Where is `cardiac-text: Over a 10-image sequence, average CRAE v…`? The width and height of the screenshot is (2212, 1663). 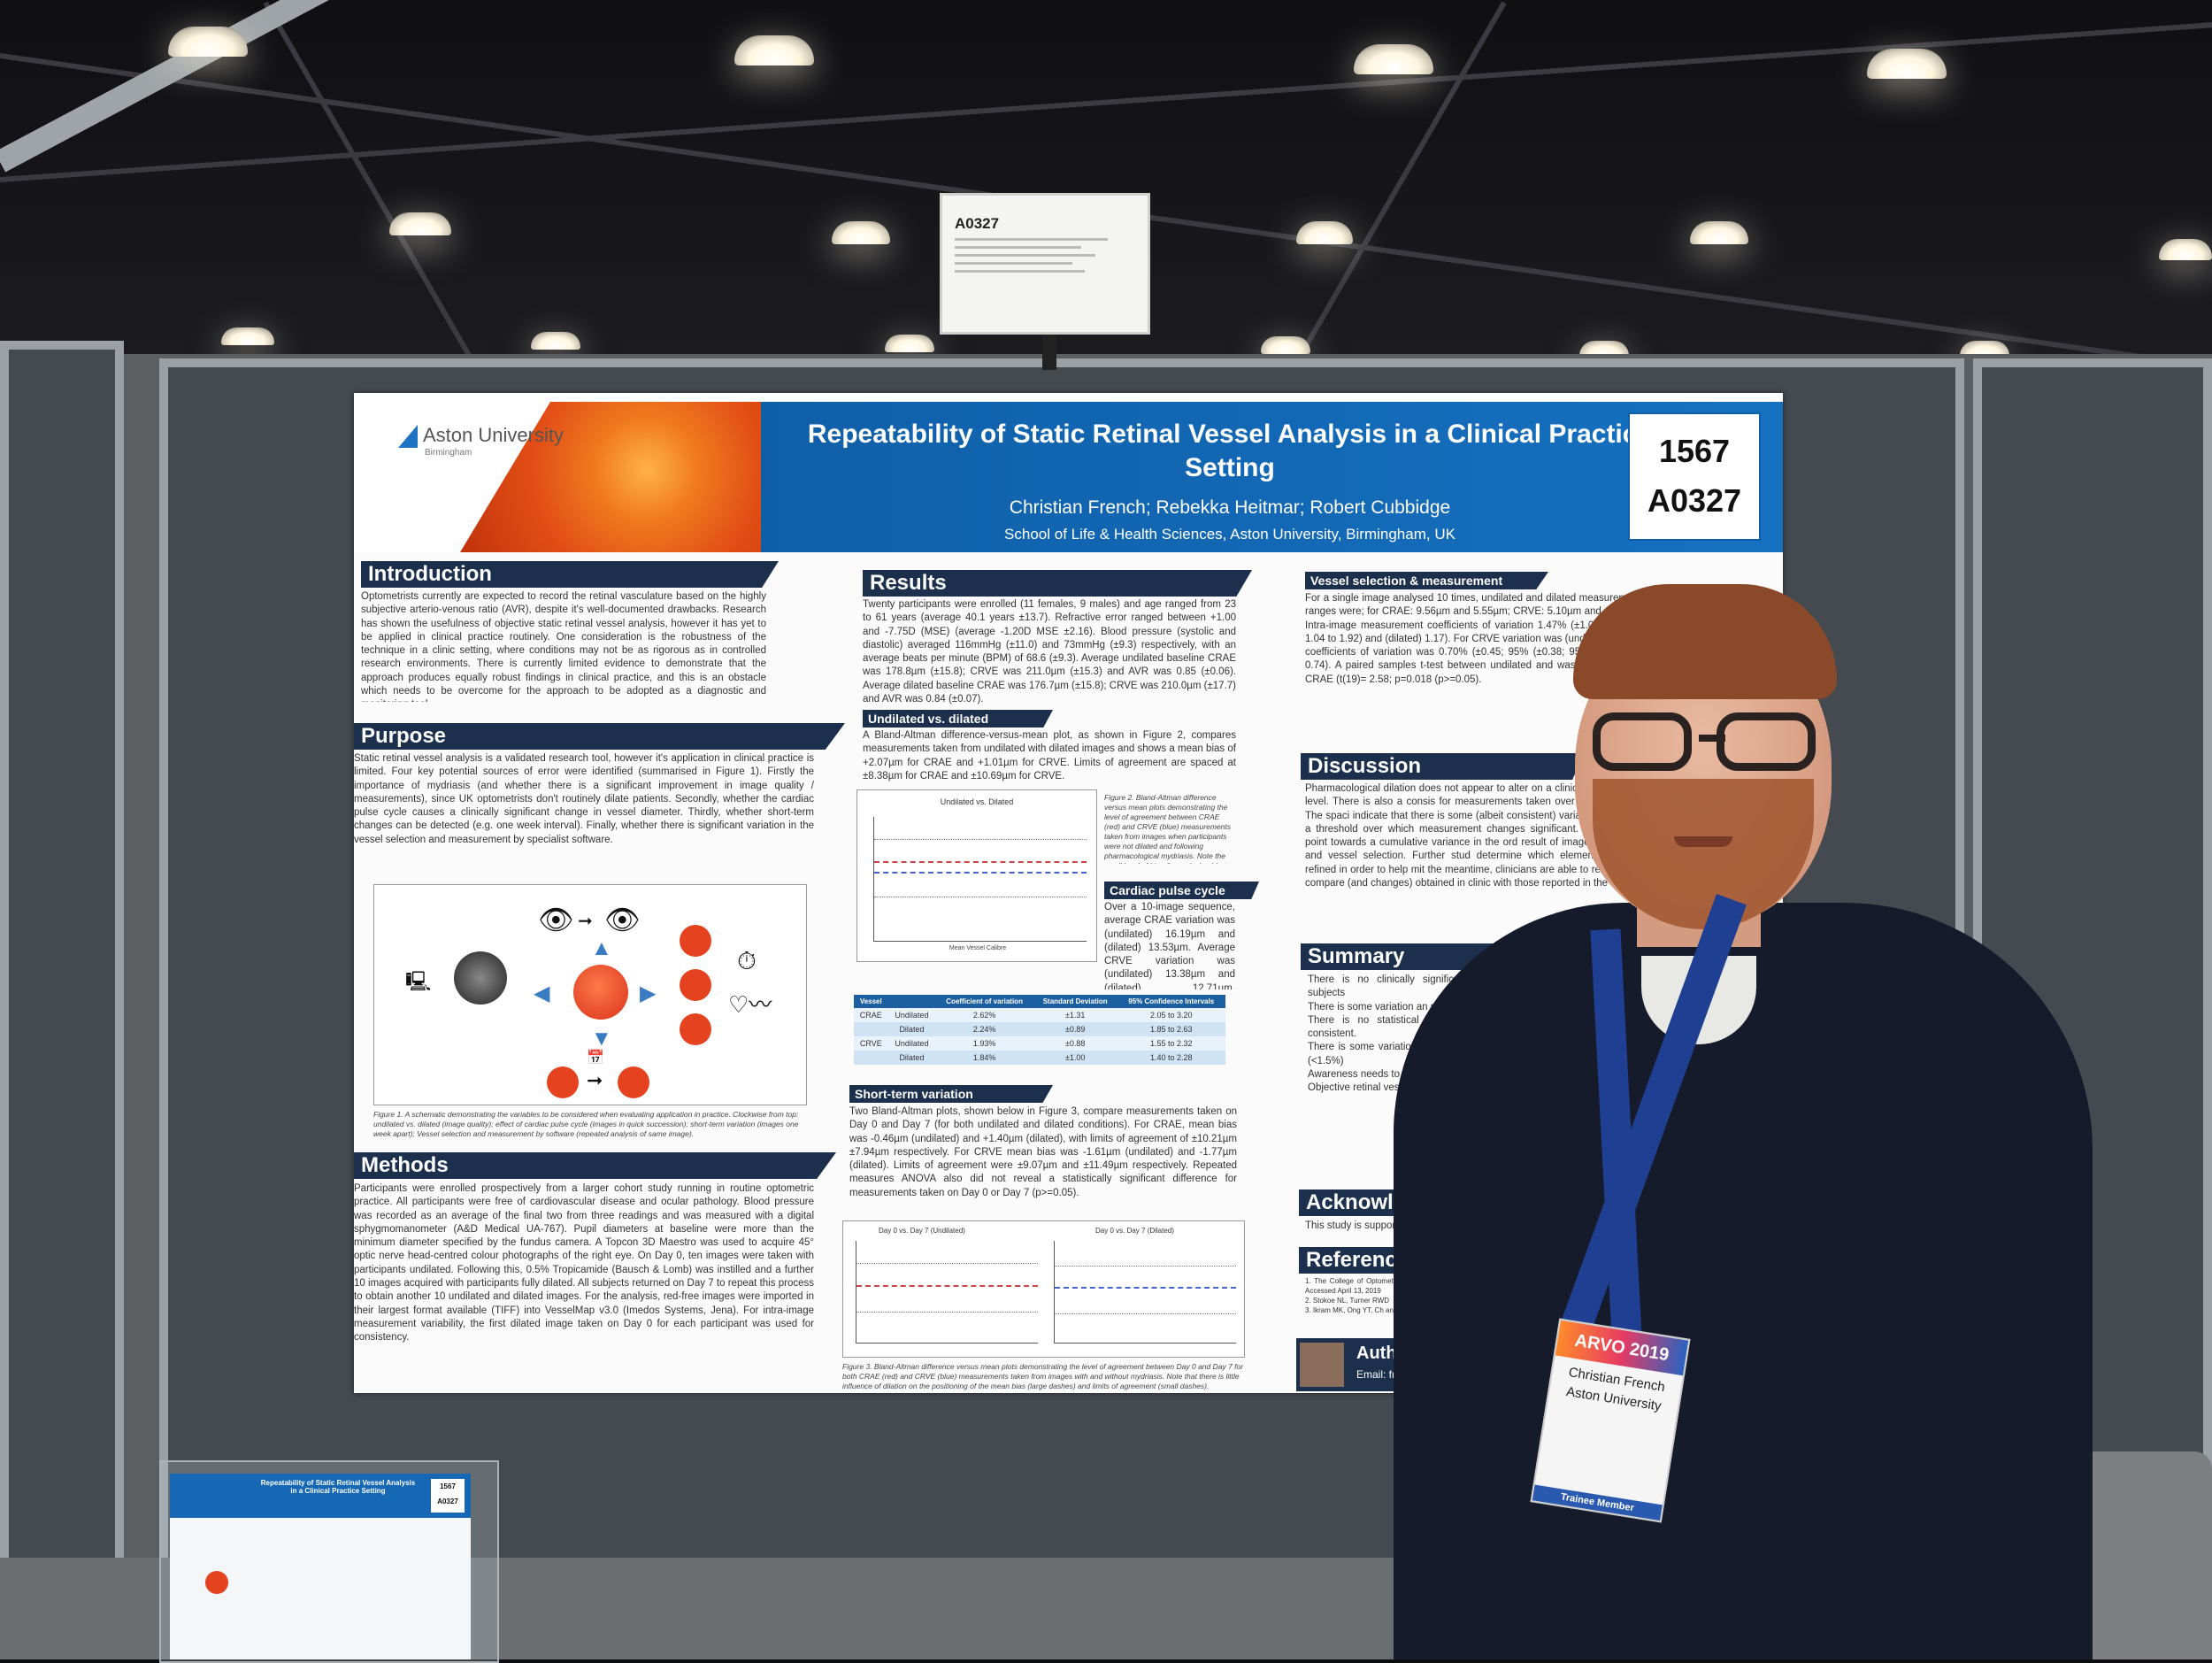 cardiac-text: Over a 10-image sequence, average CRAE v… is located at coordinates (1170, 946).